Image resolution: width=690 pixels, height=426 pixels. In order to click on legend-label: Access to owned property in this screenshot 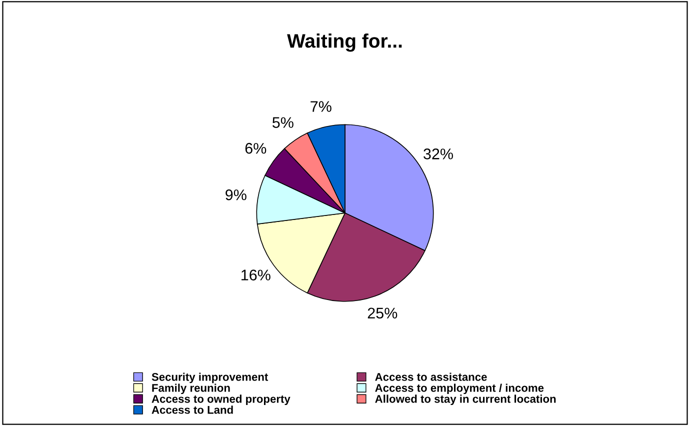, I will do `click(221, 400)`.